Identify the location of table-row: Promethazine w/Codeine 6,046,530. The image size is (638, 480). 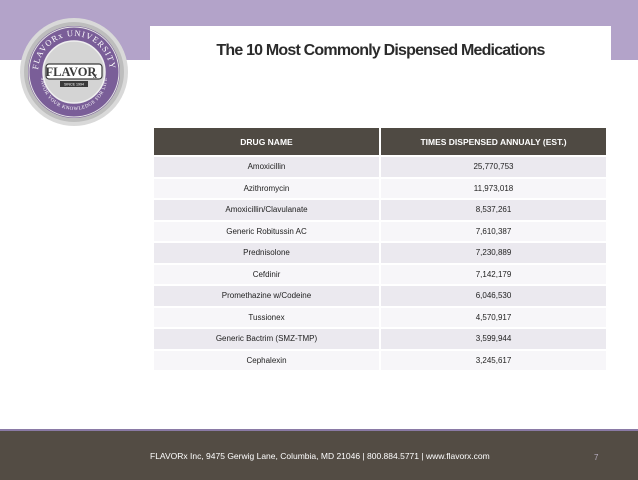
(380, 295).